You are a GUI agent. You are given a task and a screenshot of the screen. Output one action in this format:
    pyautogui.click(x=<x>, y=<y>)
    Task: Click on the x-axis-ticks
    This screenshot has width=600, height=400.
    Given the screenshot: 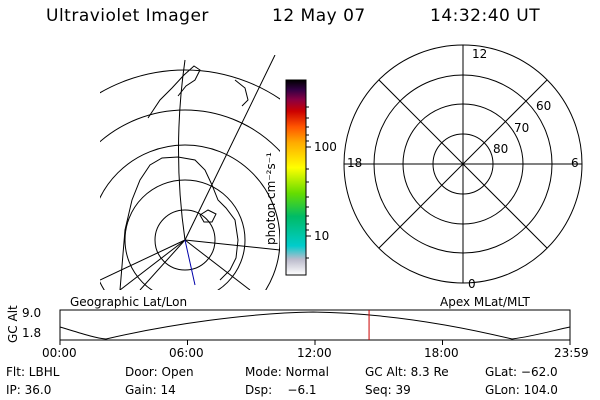 What is the action you would take?
    pyautogui.click(x=315, y=342)
    